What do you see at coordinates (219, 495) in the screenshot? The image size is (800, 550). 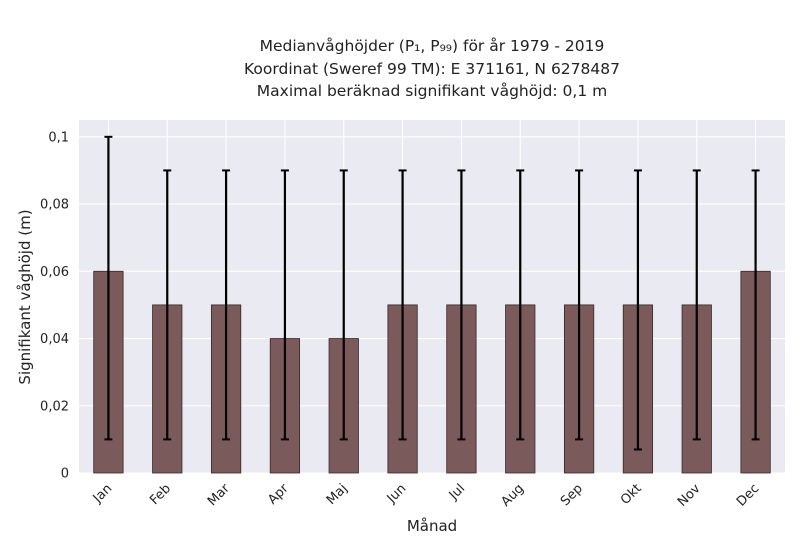 I see `x-tick-label-mar: Mar` at bounding box center [219, 495].